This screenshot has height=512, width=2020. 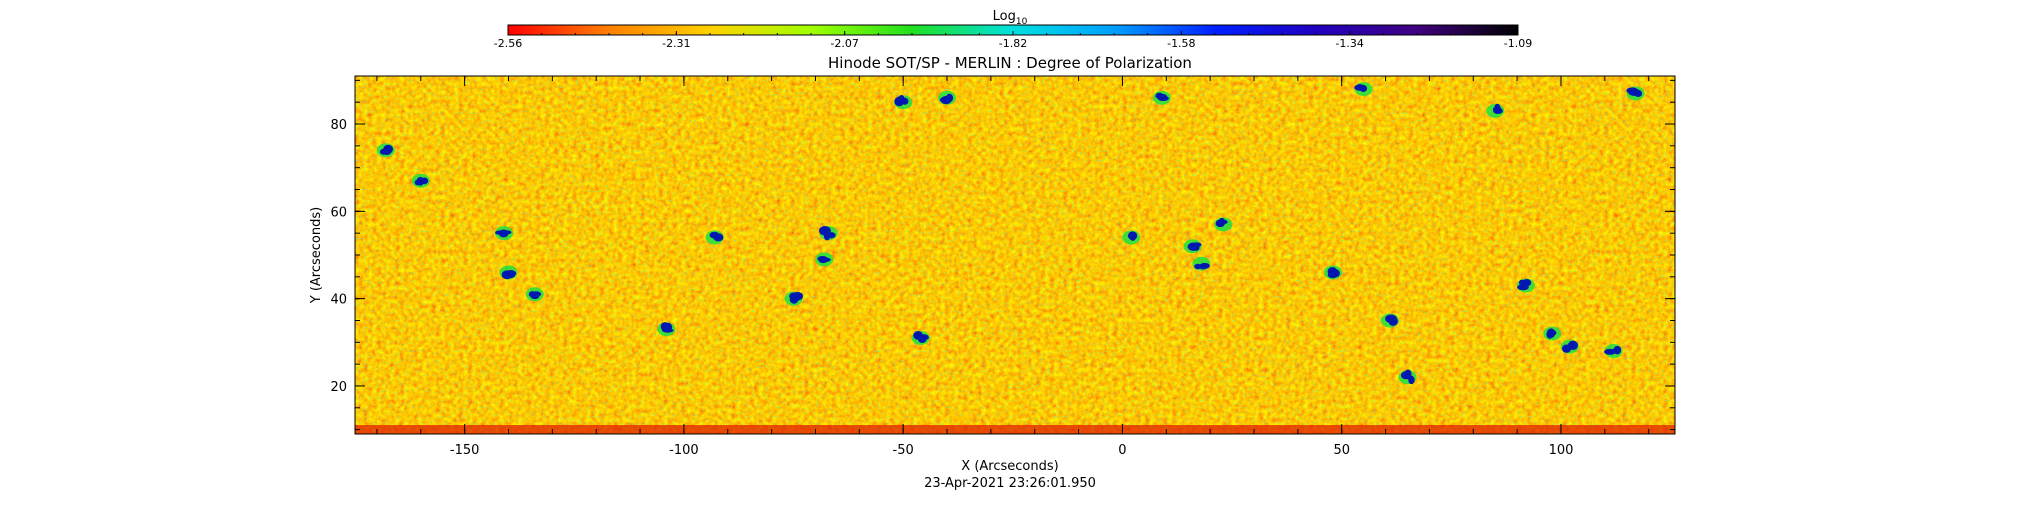 What do you see at coordinates (1341, 450) in the screenshot?
I see `x-tick-label: 50` at bounding box center [1341, 450].